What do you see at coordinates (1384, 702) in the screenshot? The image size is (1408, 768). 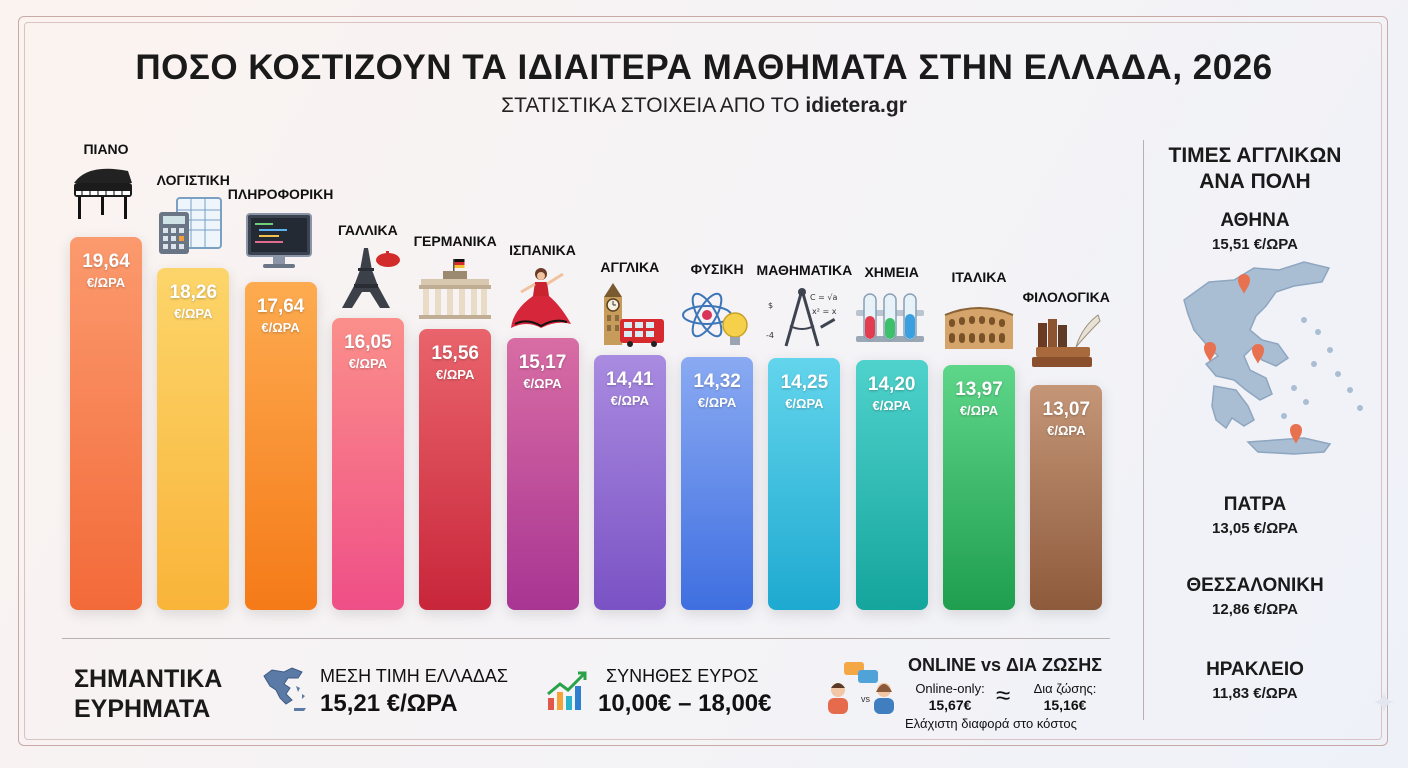 I see `sparkle-icon` at bounding box center [1384, 702].